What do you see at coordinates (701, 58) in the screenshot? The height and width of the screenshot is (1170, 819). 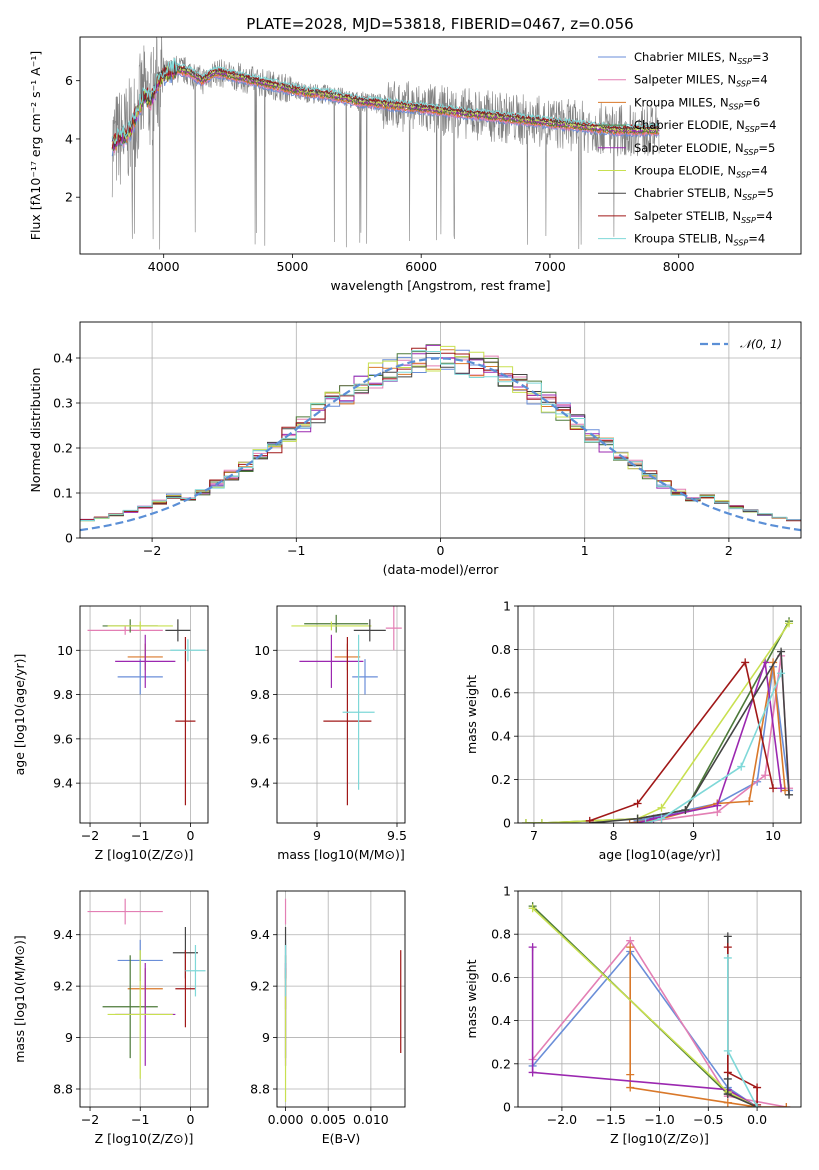 I see `legend-label: Chabrier MILES, NSSP=3` at bounding box center [701, 58].